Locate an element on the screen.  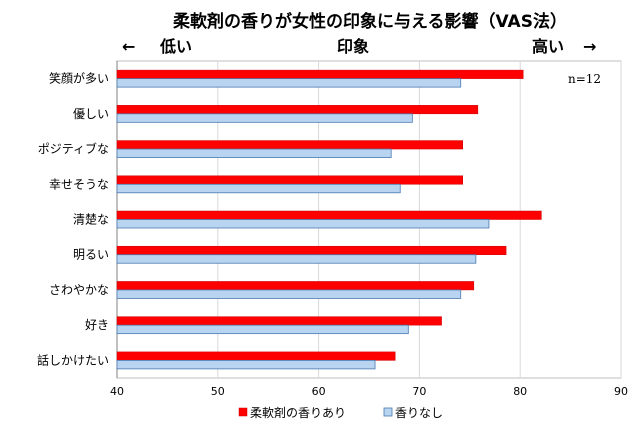
scale-left-arrow: ← is located at coordinates (128, 46).